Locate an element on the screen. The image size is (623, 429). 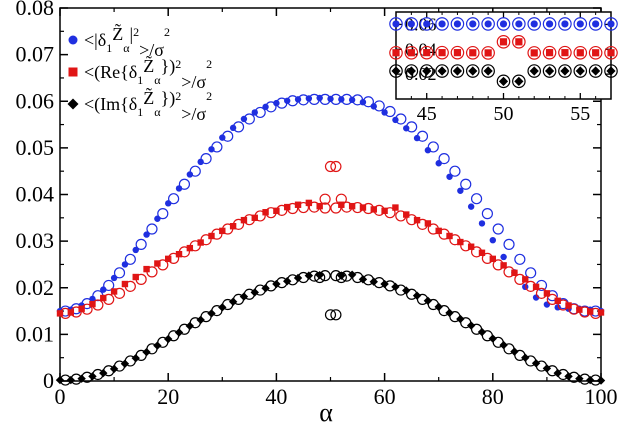
legend-text-tail: | is located at coordinates (132, 34).